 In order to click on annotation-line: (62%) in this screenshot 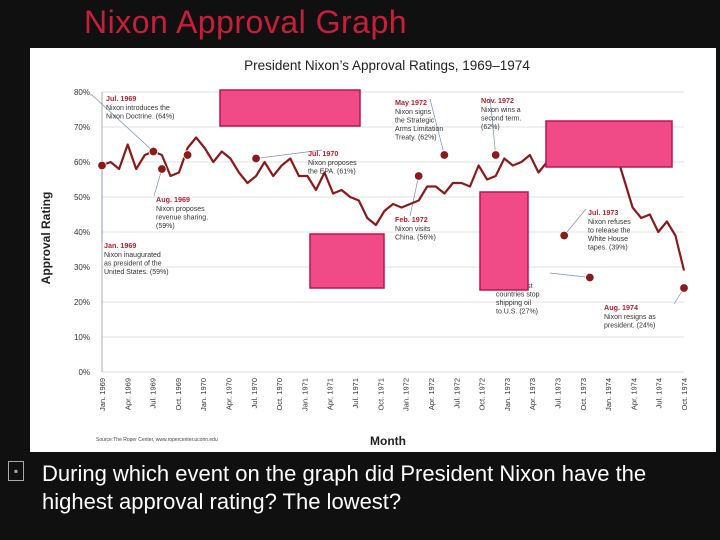, I will do `click(490, 127)`.